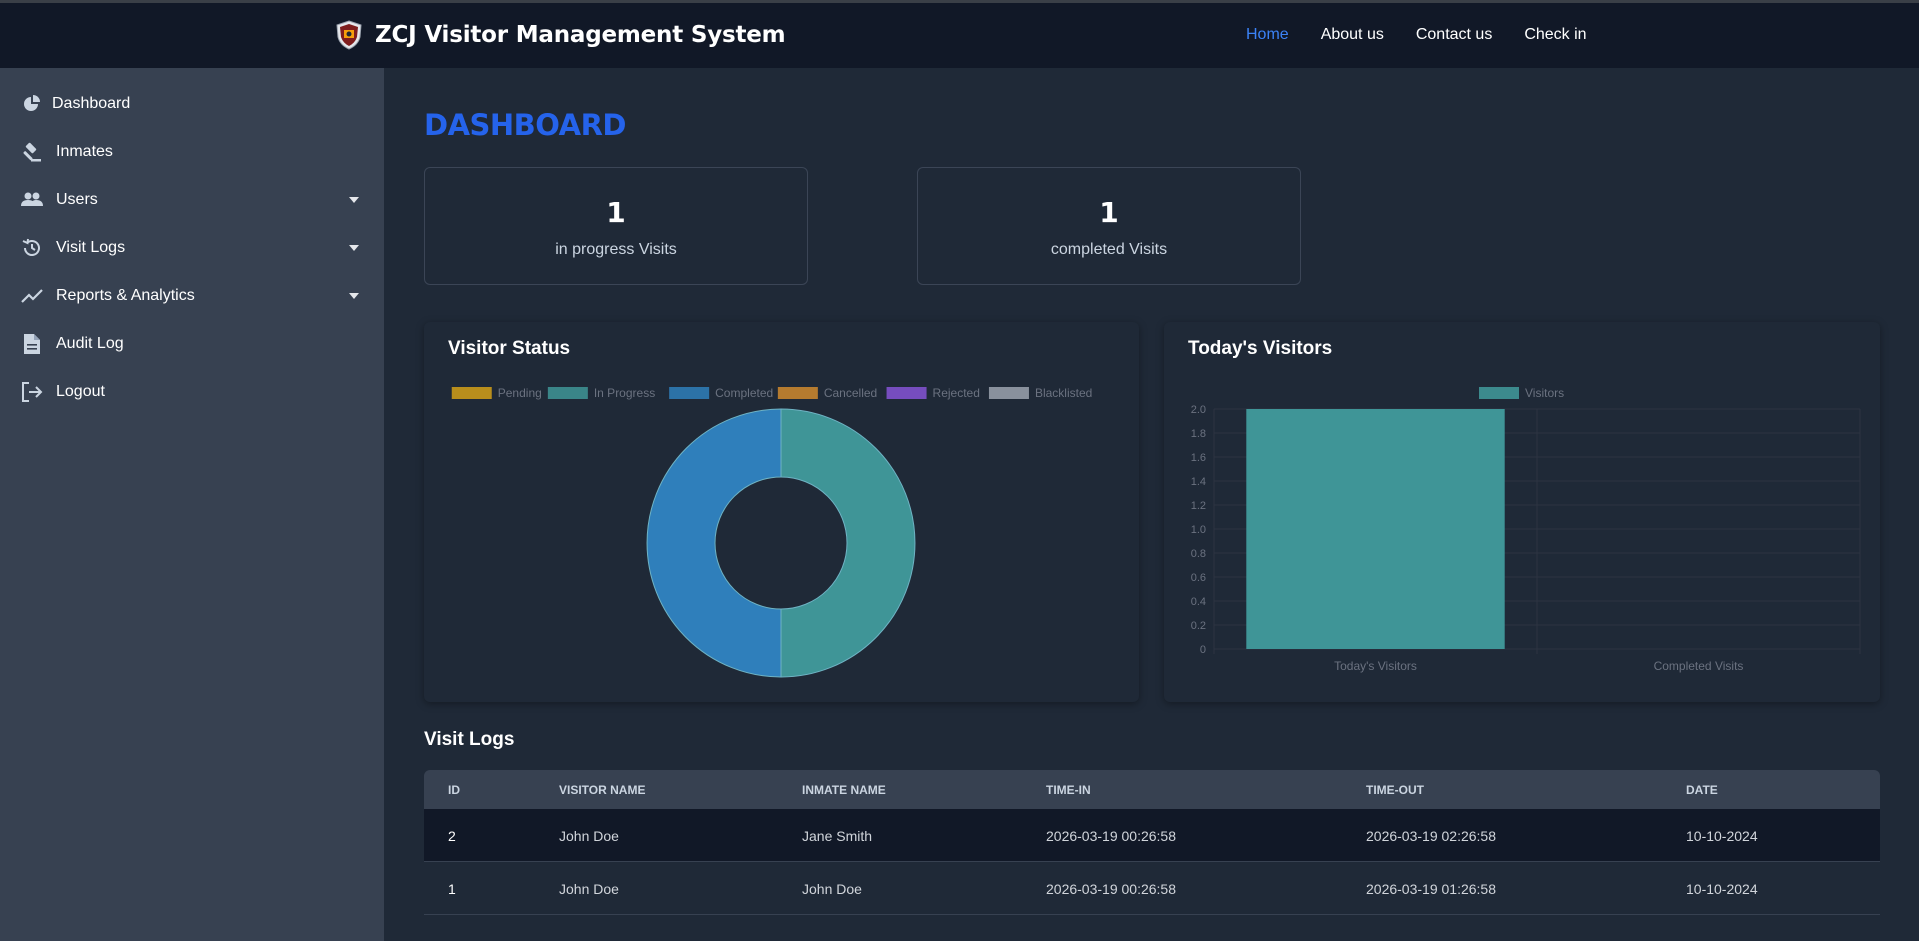 The image size is (1919, 941). Describe the element at coordinates (1198, 506) in the screenshot. I see `y-tick-label: 1.2` at that location.